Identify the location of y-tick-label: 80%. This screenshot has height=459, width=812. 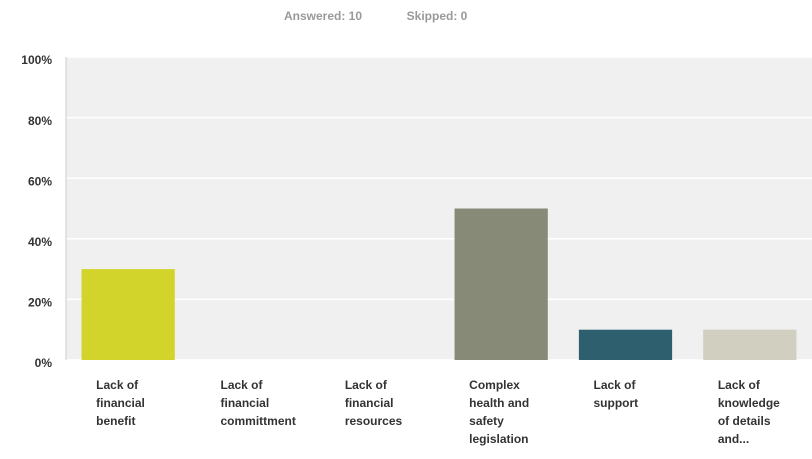
(40, 121).